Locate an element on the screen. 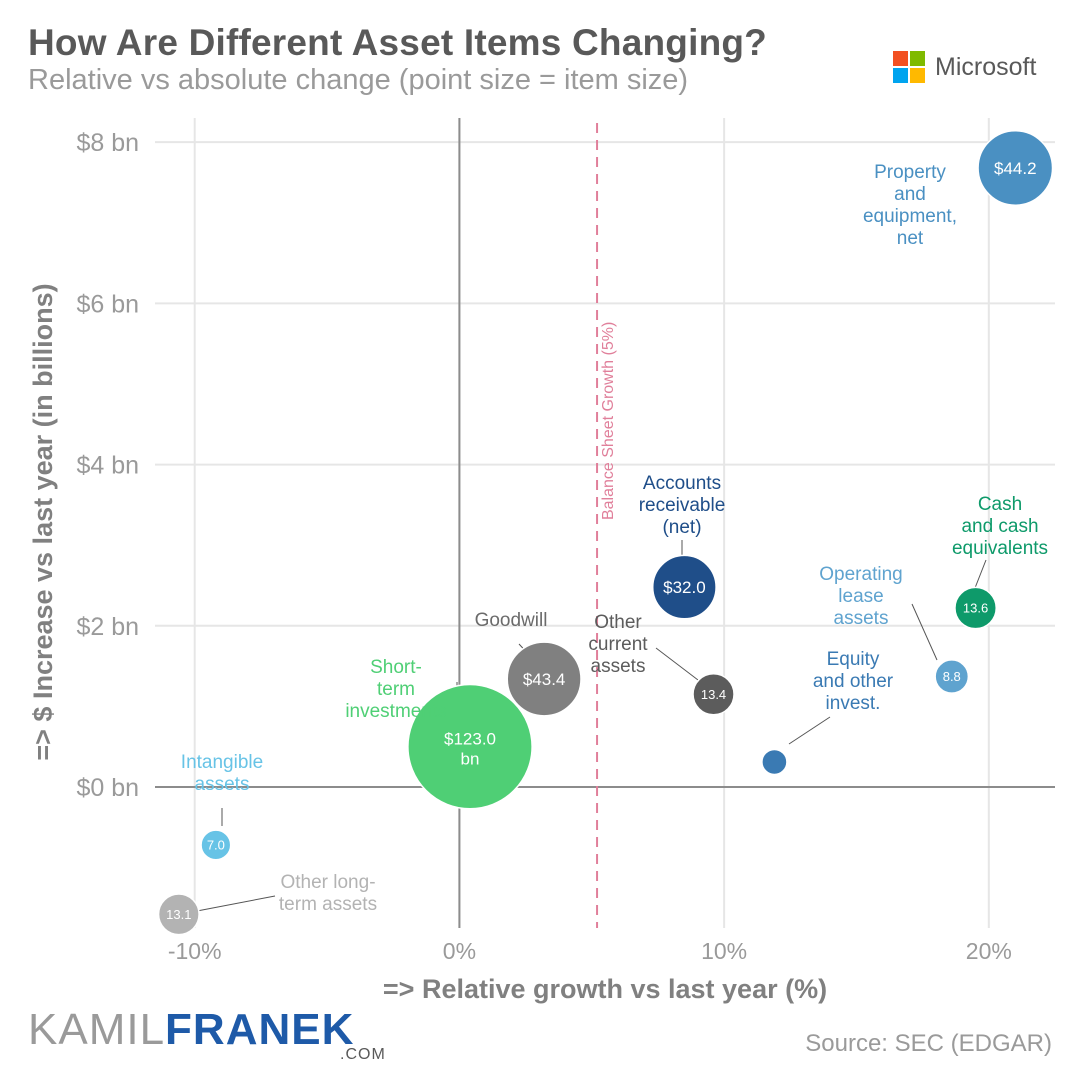 The height and width of the screenshot is (1080, 1080). company-badge: Microsoft is located at coordinates (964, 67).